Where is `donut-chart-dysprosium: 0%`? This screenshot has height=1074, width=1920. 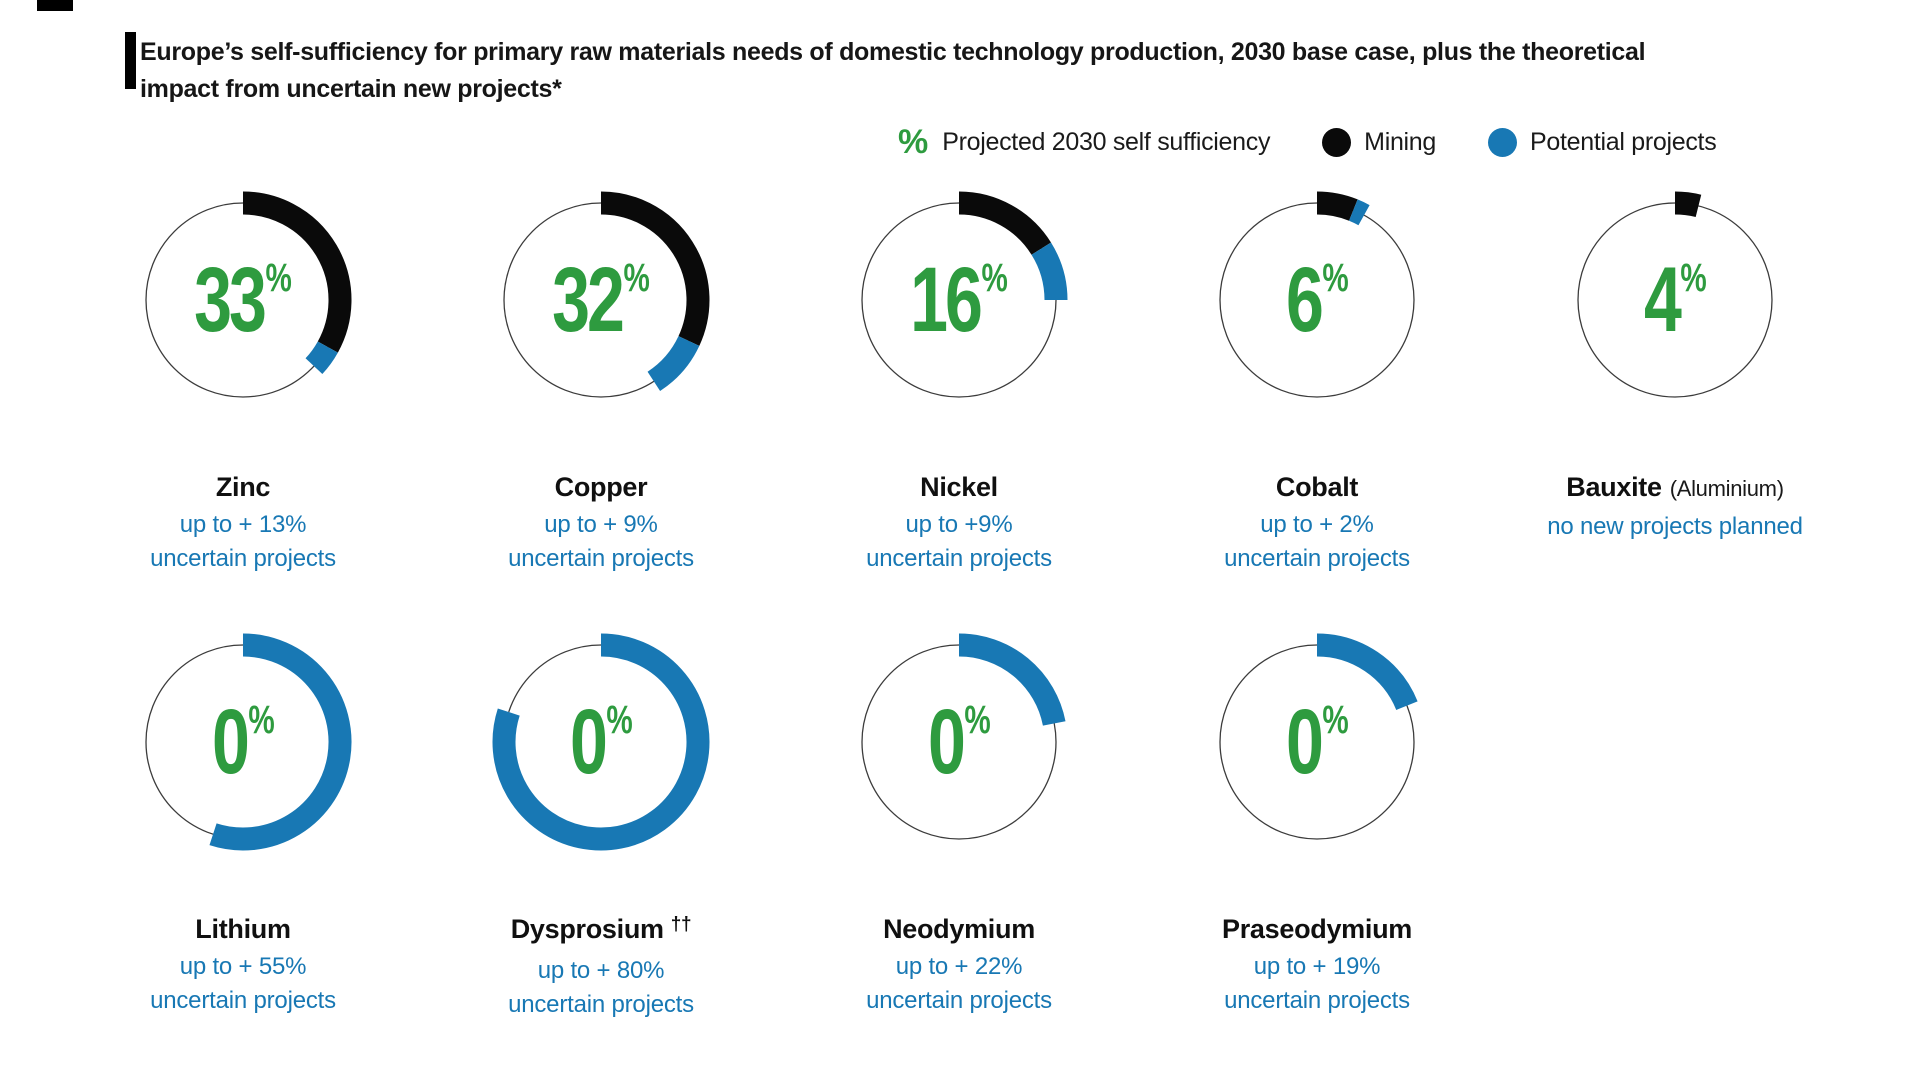 donut-chart-dysprosium: 0% is located at coordinates (601, 742).